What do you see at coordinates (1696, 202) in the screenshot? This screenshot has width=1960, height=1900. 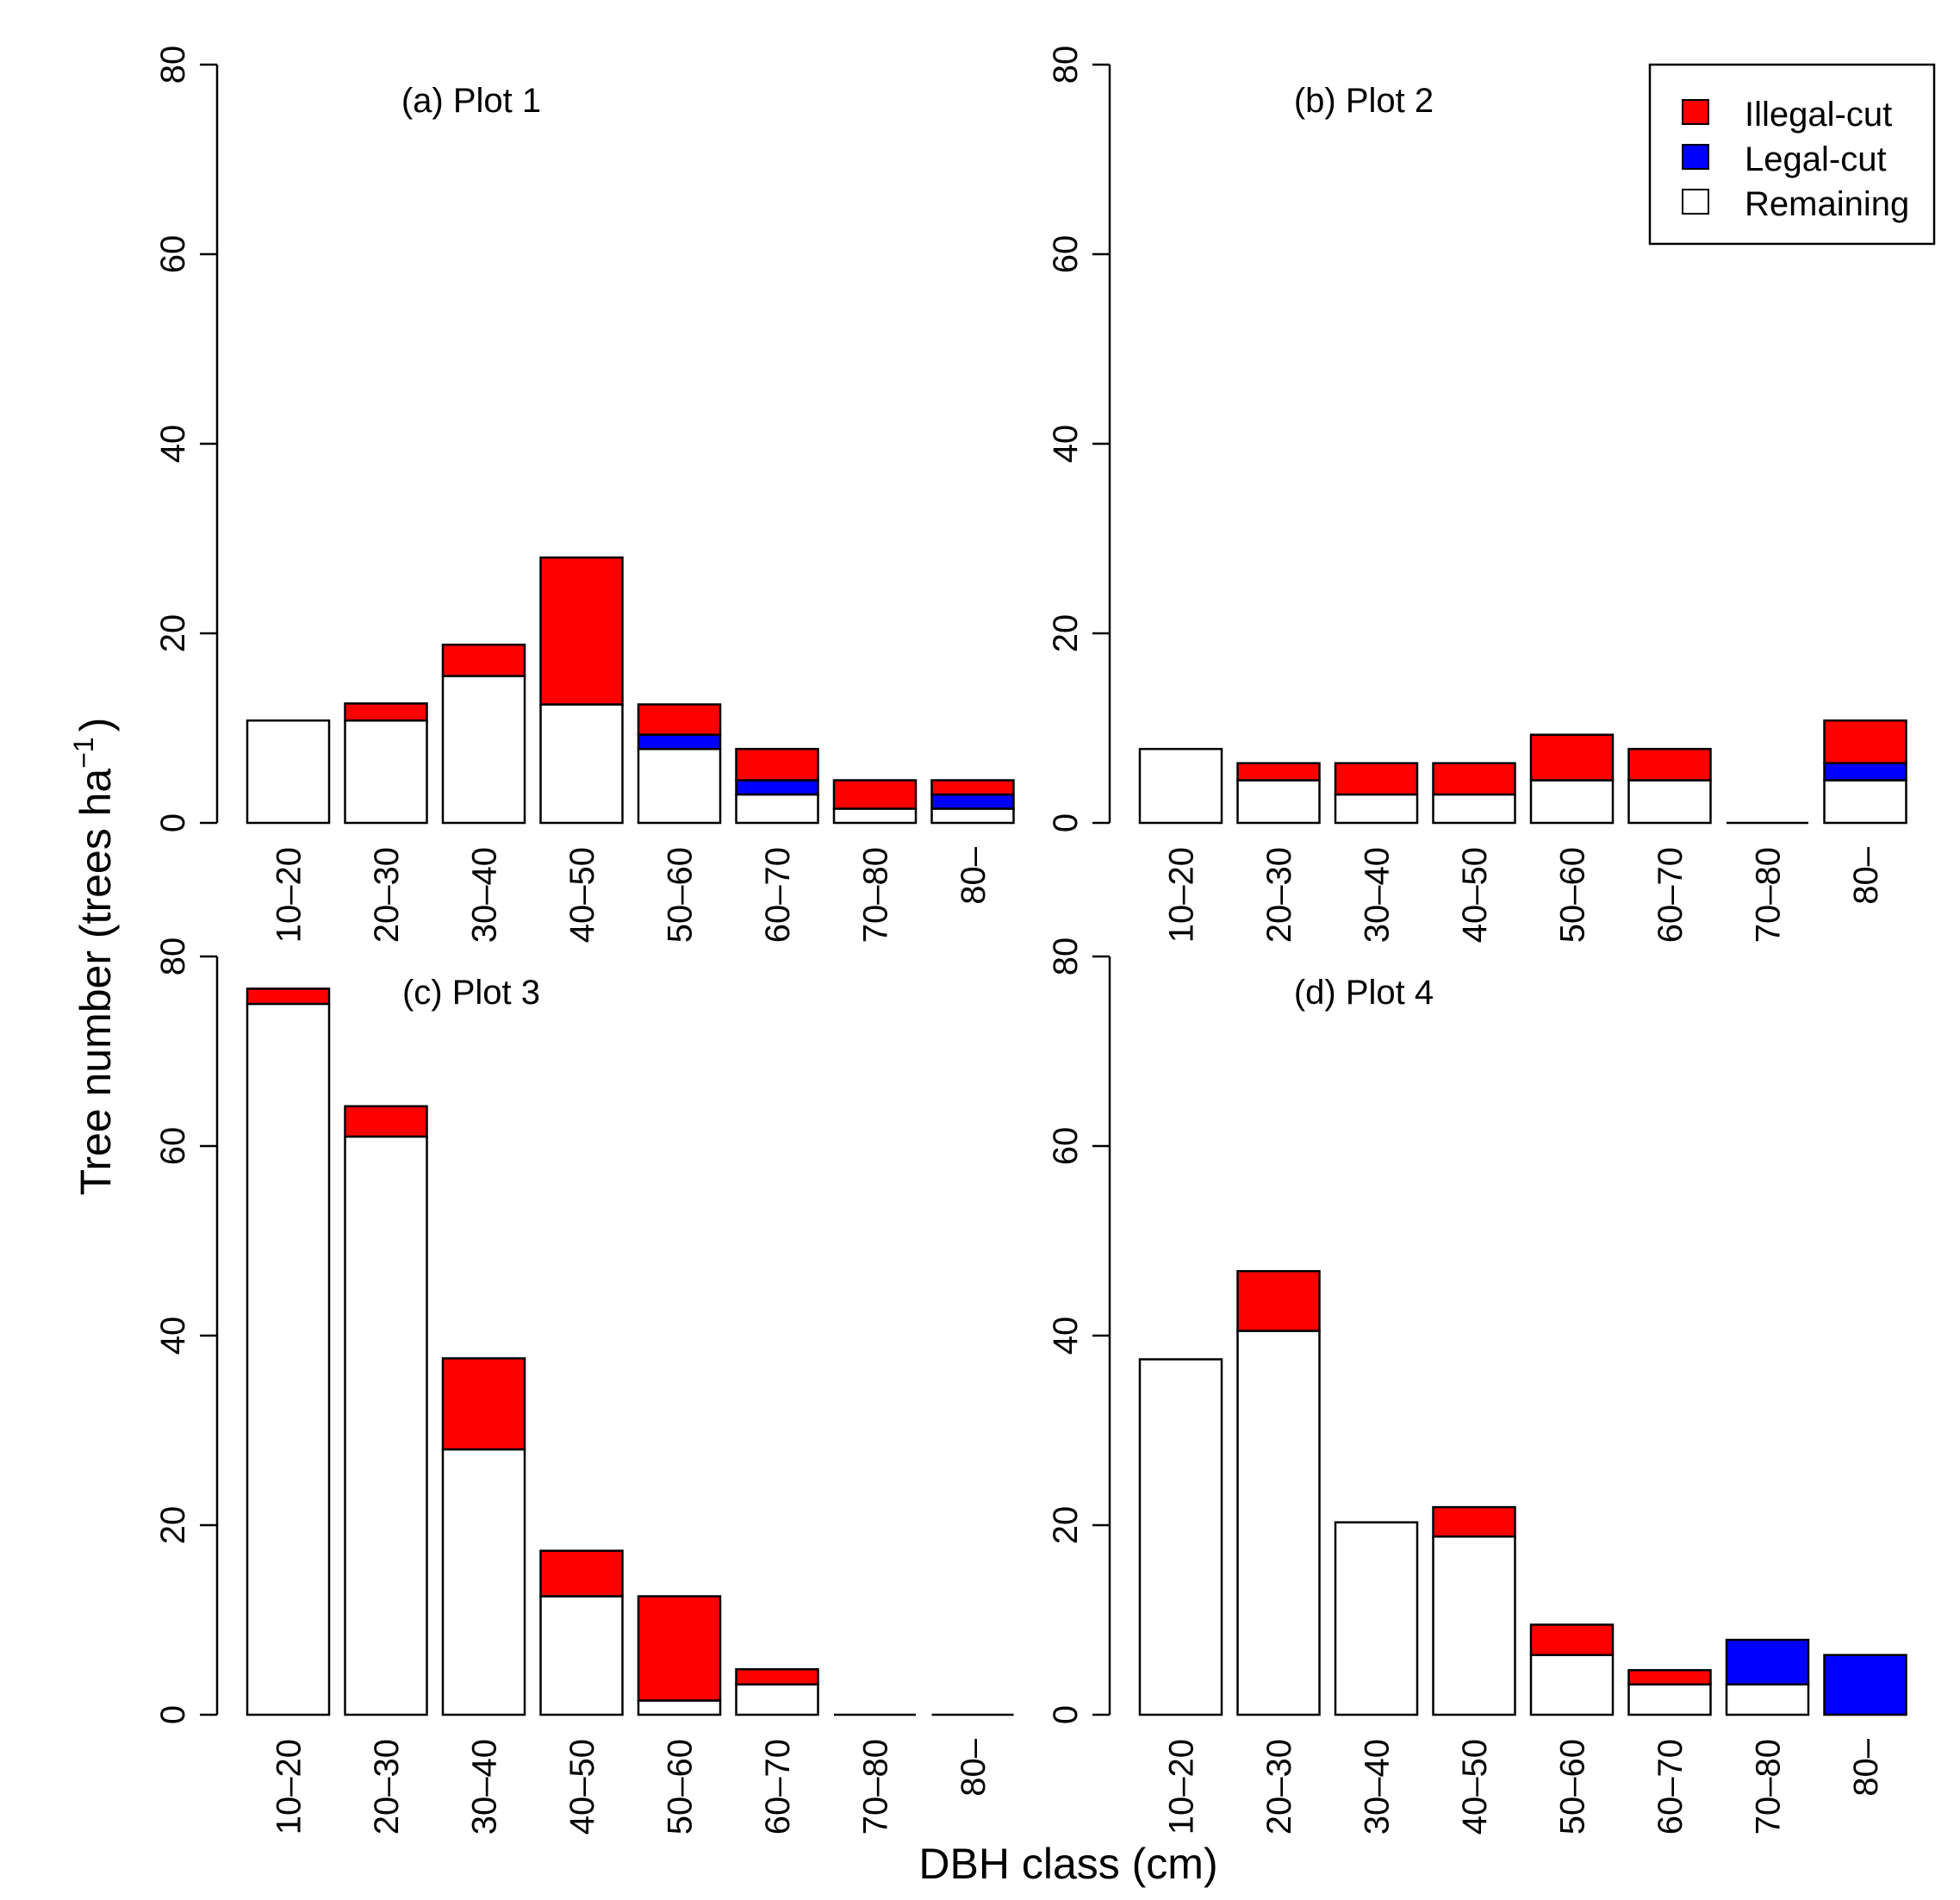 I see `legend-swatch-remaining` at bounding box center [1696, 202].